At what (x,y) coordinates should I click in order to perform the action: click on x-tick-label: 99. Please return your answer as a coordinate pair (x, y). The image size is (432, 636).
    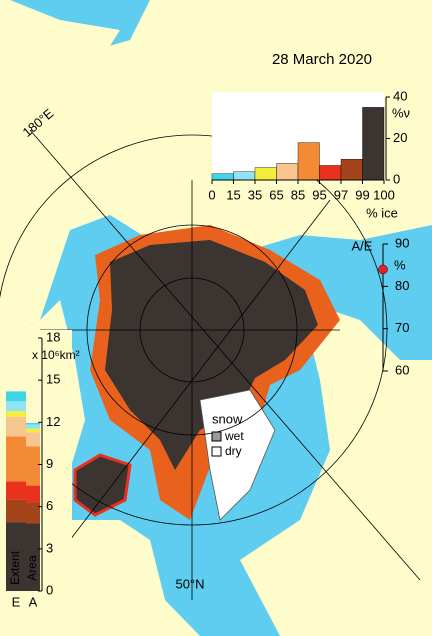
    Looking at the image, I should click on (362, 194).